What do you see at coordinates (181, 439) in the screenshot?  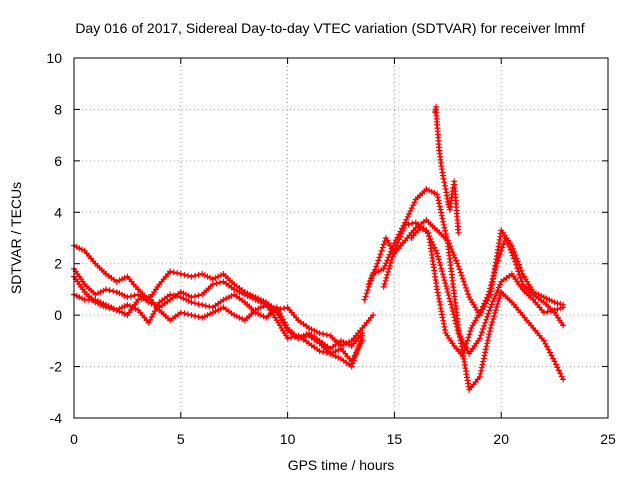 I see `x-tick-label: 5` at bounding box center [181, 439].